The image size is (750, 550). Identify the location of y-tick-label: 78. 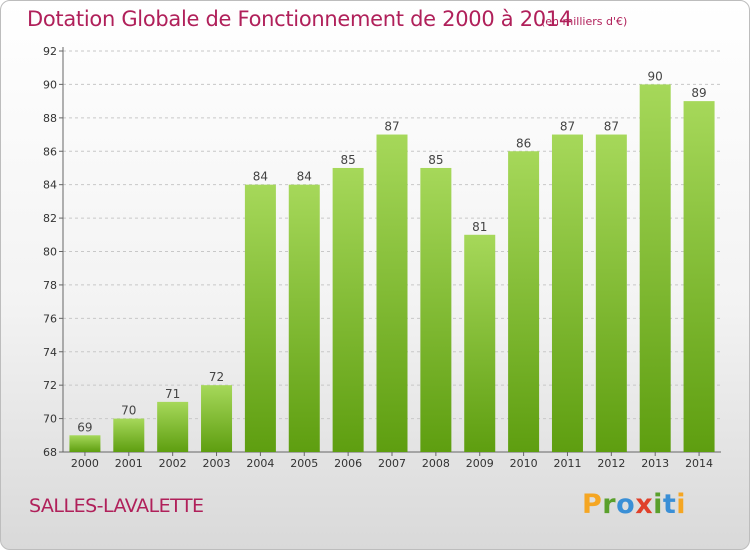
(50, 285).